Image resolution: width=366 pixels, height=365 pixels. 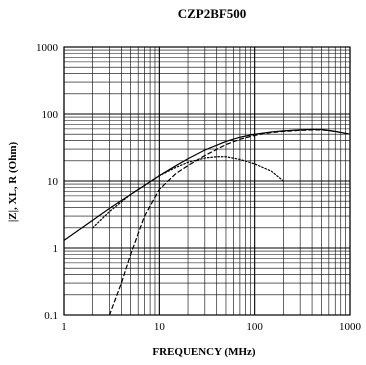 What do you see at coordinates (47, 48) in the screenshot?
I see `y-tick-label: 1000` at bounding box center [47, 48].